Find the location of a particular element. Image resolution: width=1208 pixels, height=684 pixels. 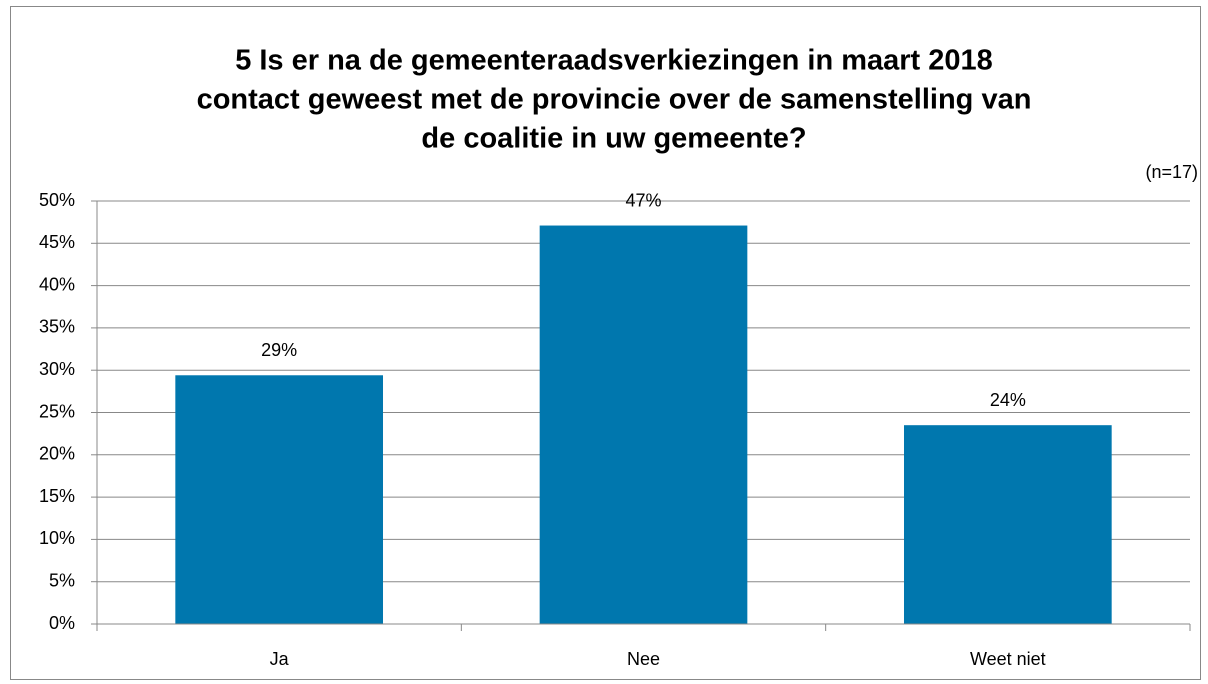

y-tick-label: 50% is located at coordinates (57, 200).